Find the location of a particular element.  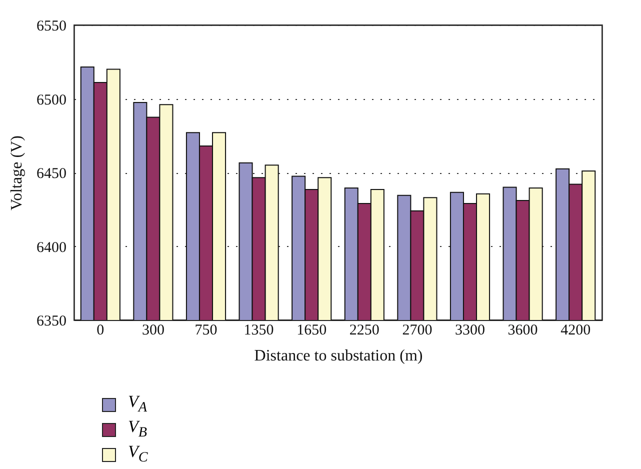

x-tick-label: 3600 is located at coordinates (523, 330).